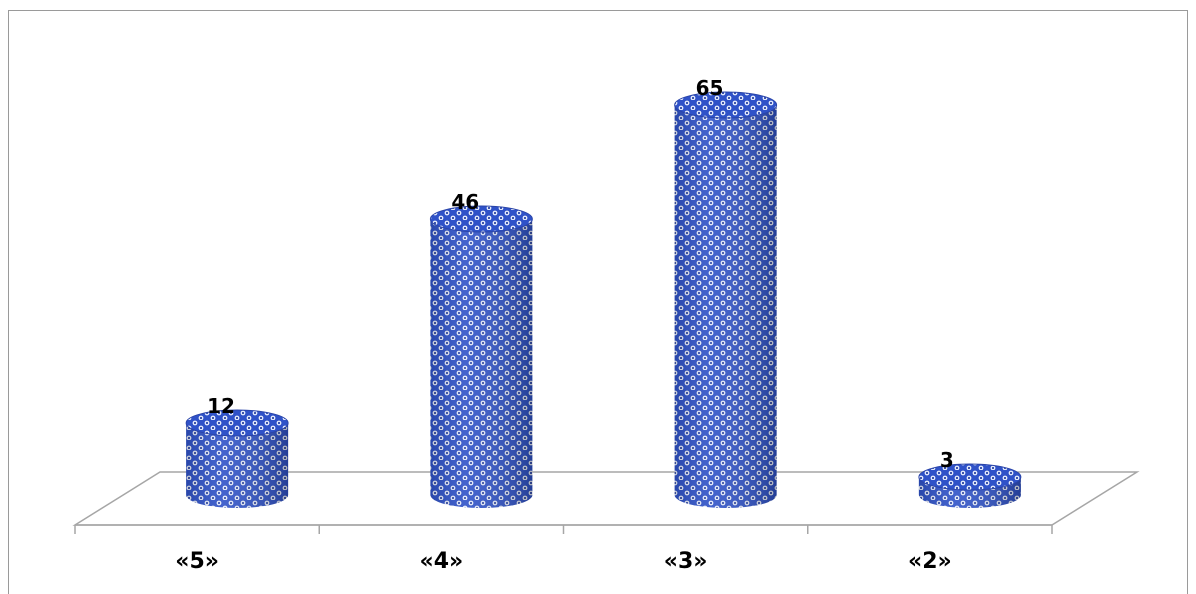  I want to click on category-label: «4», so click(442, 561).